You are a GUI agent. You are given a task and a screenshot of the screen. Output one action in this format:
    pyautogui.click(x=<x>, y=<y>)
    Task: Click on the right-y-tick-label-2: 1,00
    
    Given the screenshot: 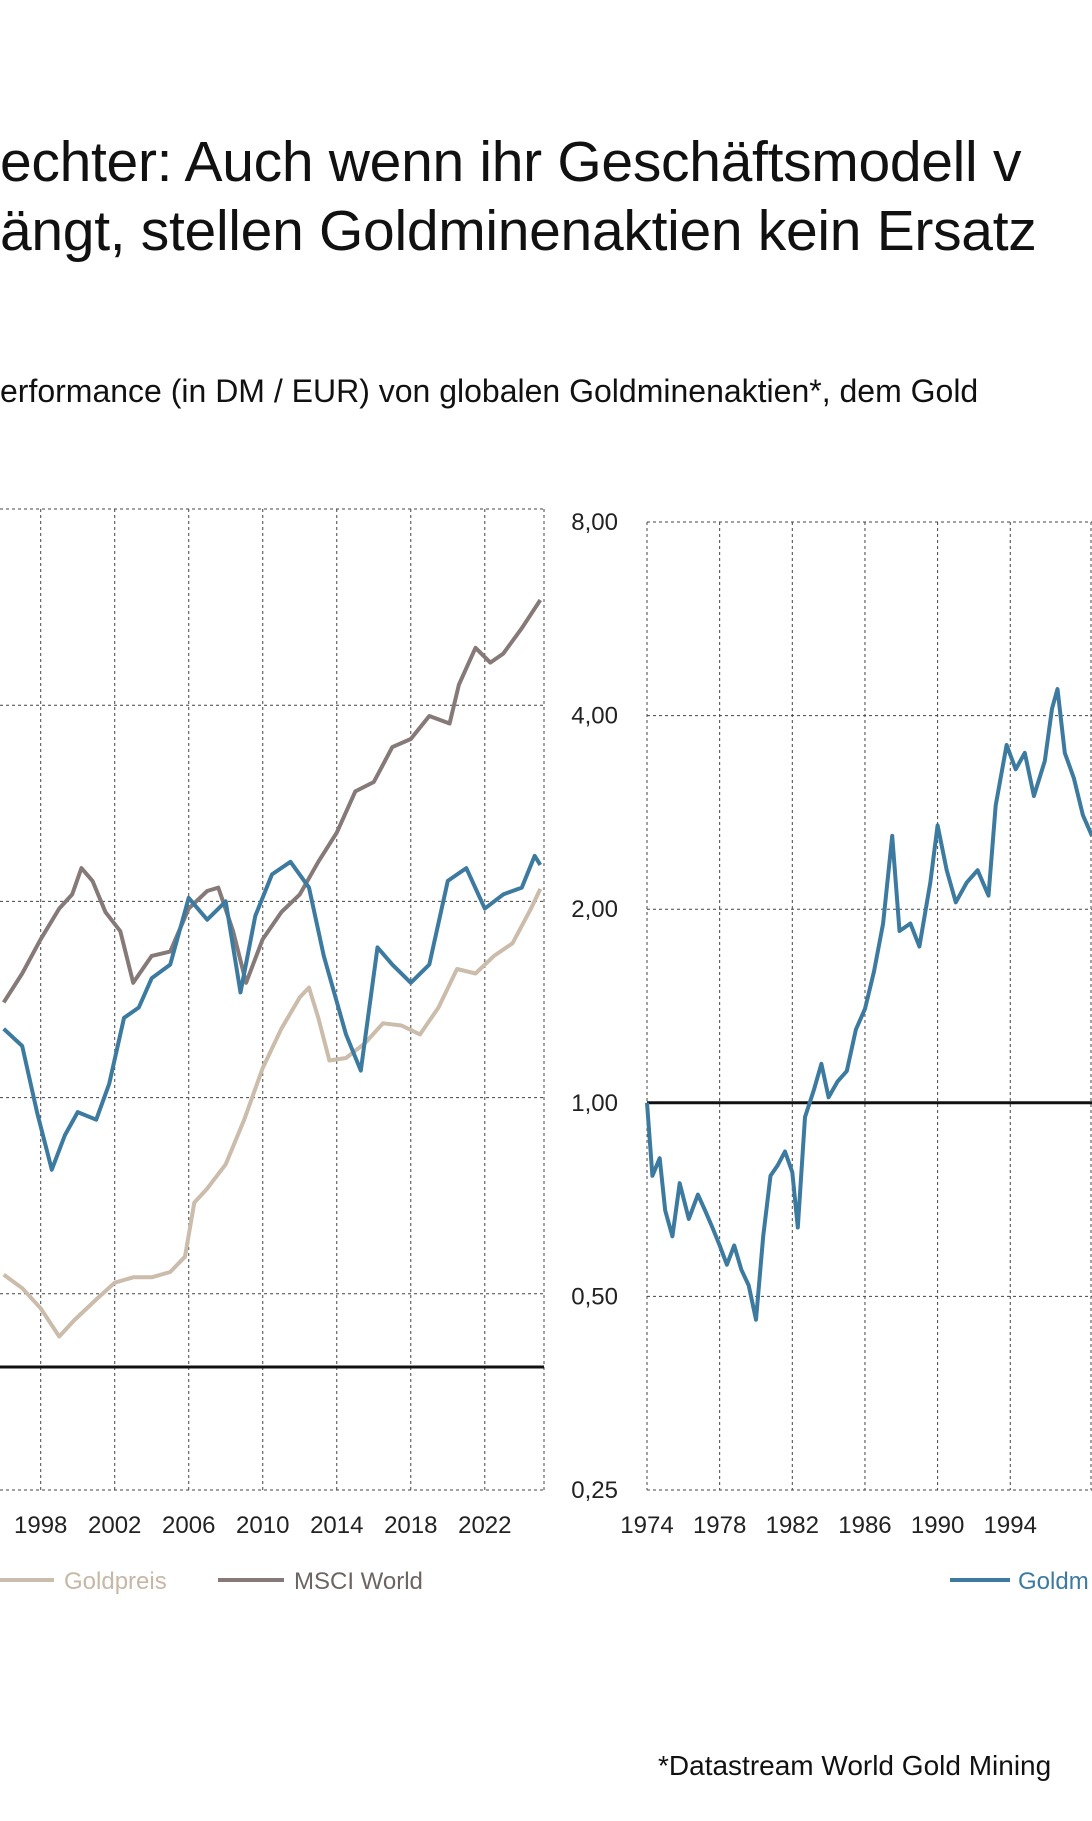 What is the action you would take?
    pyautogui.click(x=594, y=1103)
    